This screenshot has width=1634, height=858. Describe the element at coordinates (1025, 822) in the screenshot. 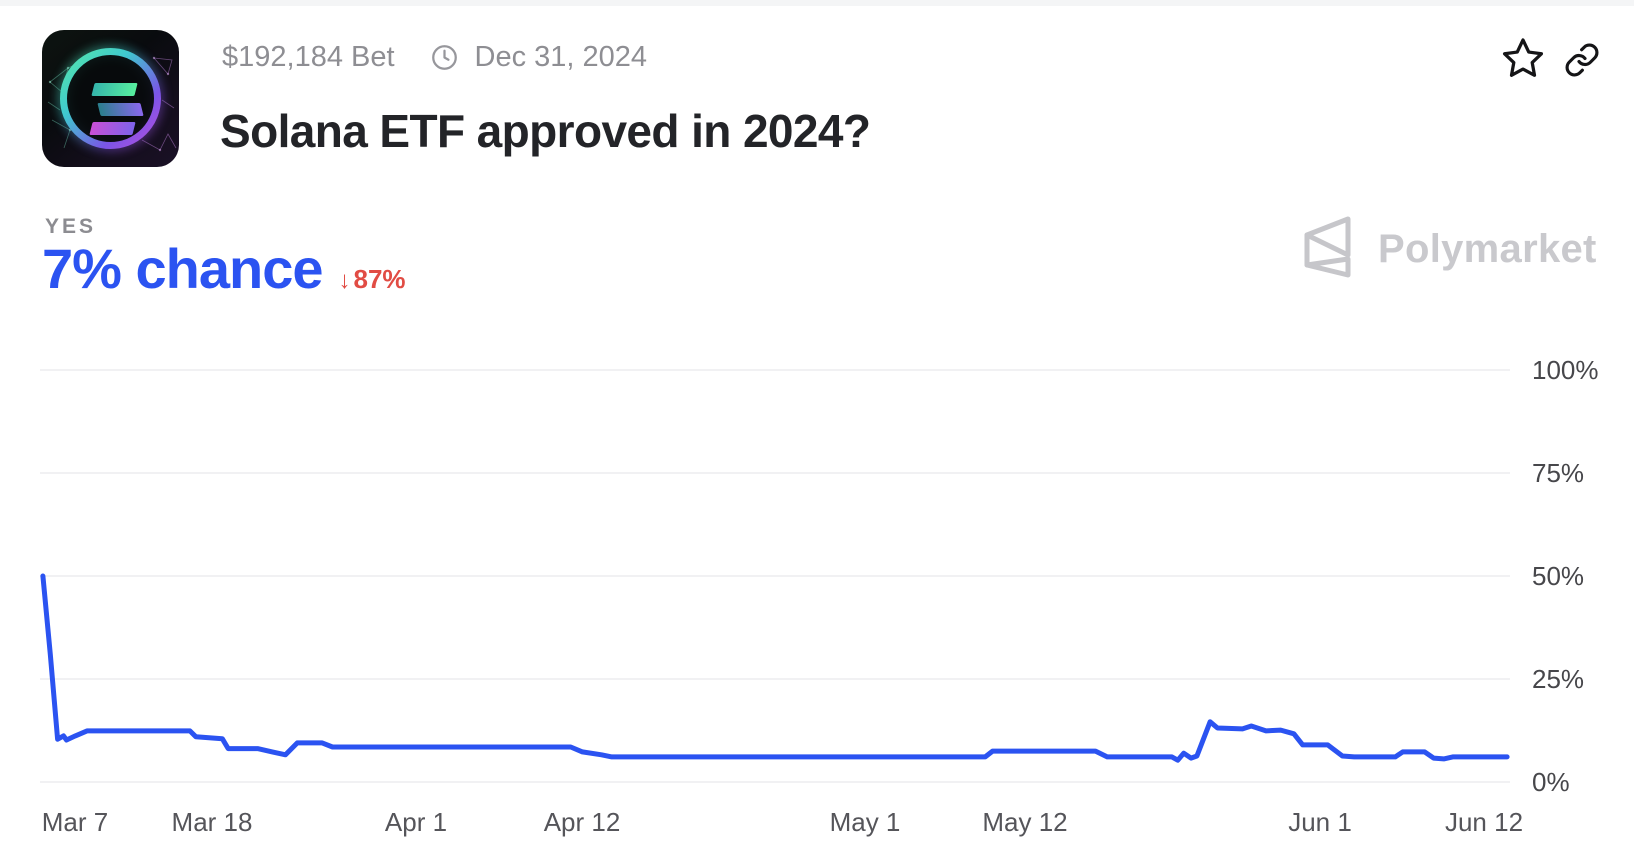

I see `x-axis-label: May 12` at that location.